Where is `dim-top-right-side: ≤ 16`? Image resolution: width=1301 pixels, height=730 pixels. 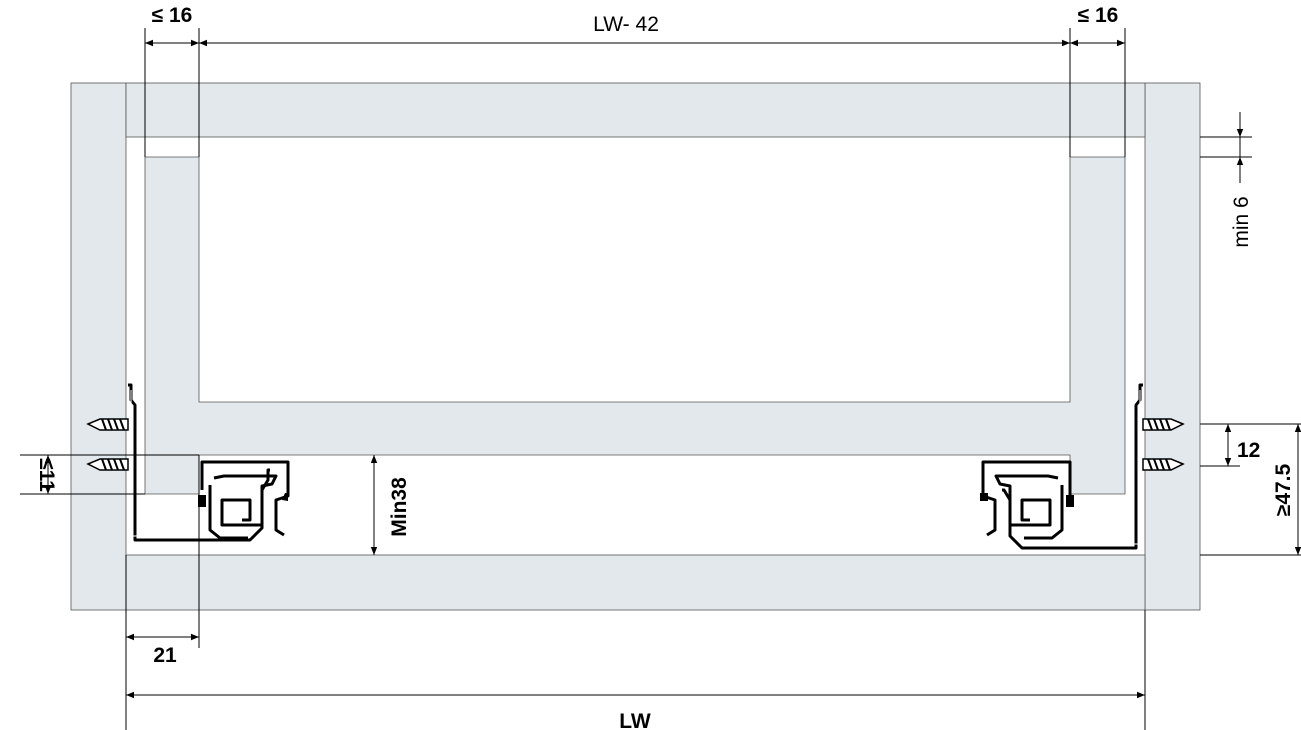
dim-top-right-side: ≤ 16 is located at coordinates (1098, 15).